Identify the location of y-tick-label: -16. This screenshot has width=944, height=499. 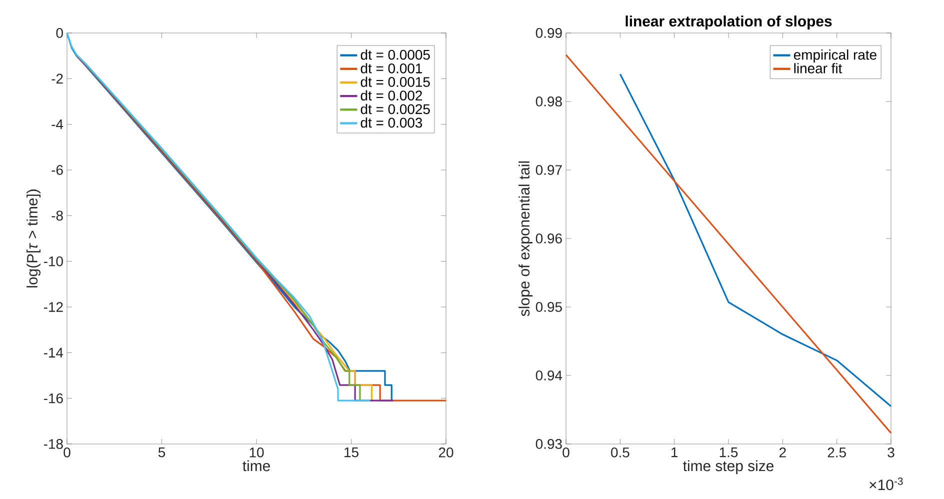
(53, 398).